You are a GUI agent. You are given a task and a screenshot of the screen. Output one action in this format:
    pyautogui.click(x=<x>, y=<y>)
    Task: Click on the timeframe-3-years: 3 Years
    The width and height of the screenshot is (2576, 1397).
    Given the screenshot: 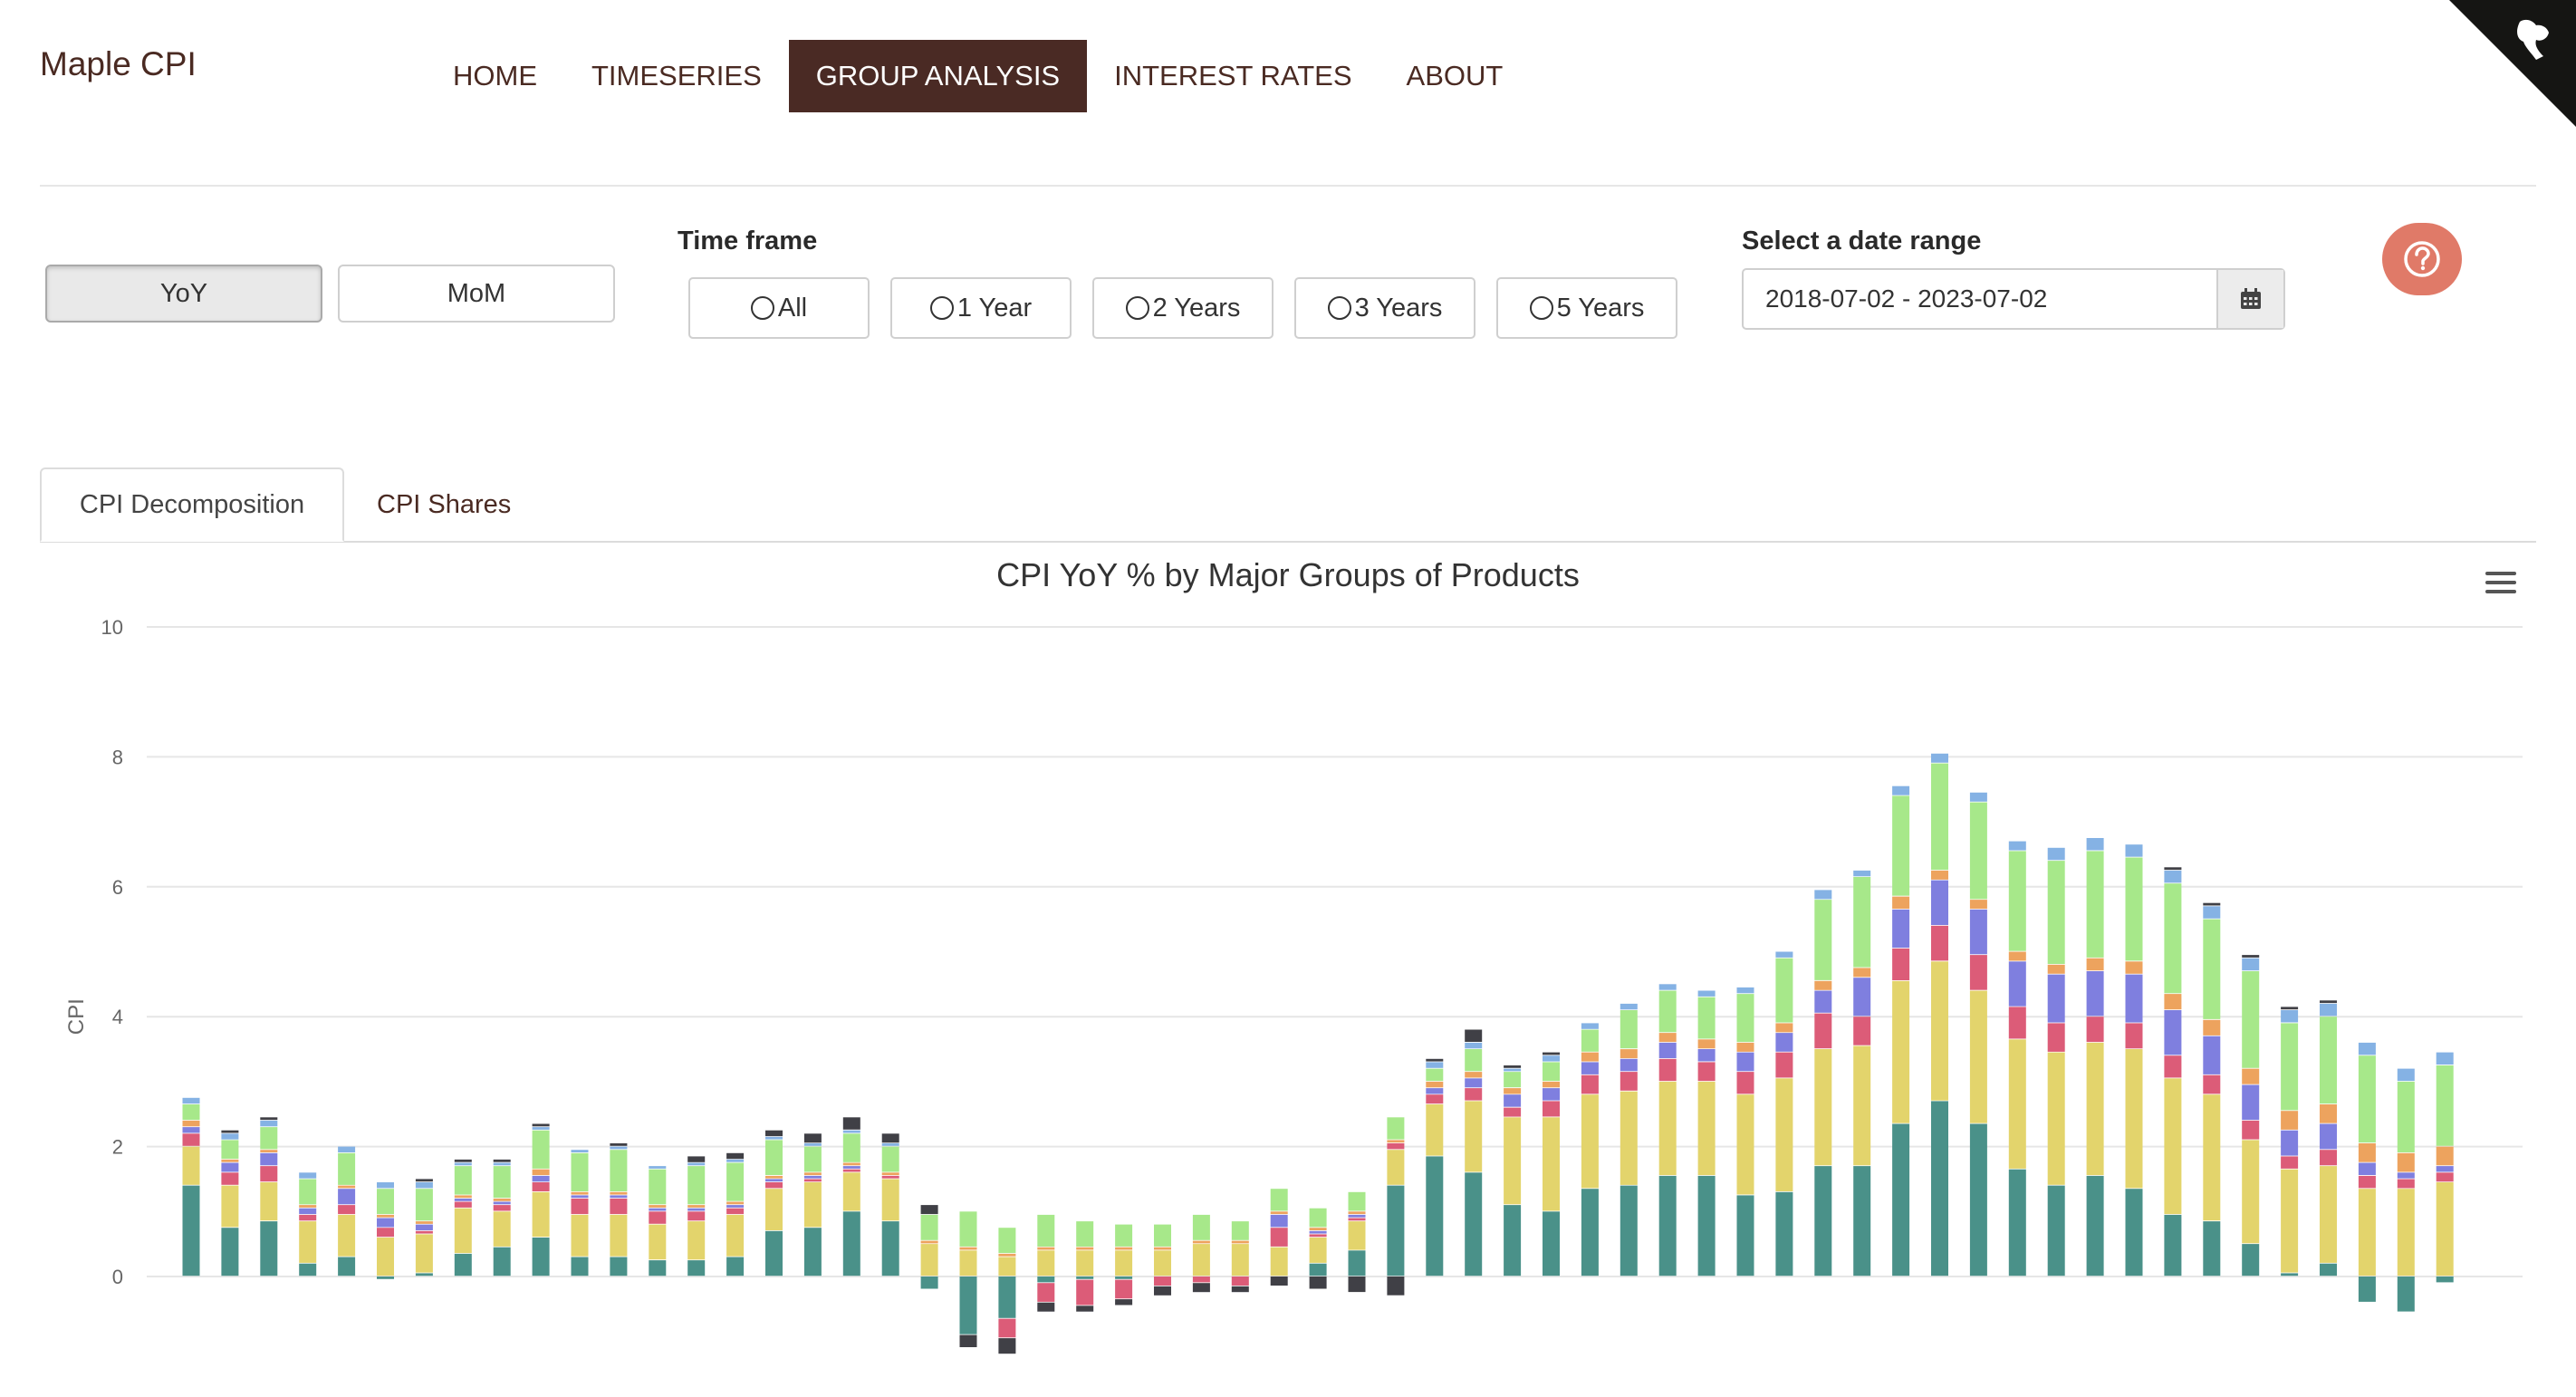 What is the action you would take?
    pyautogui.click(x=1384, y=308)
    